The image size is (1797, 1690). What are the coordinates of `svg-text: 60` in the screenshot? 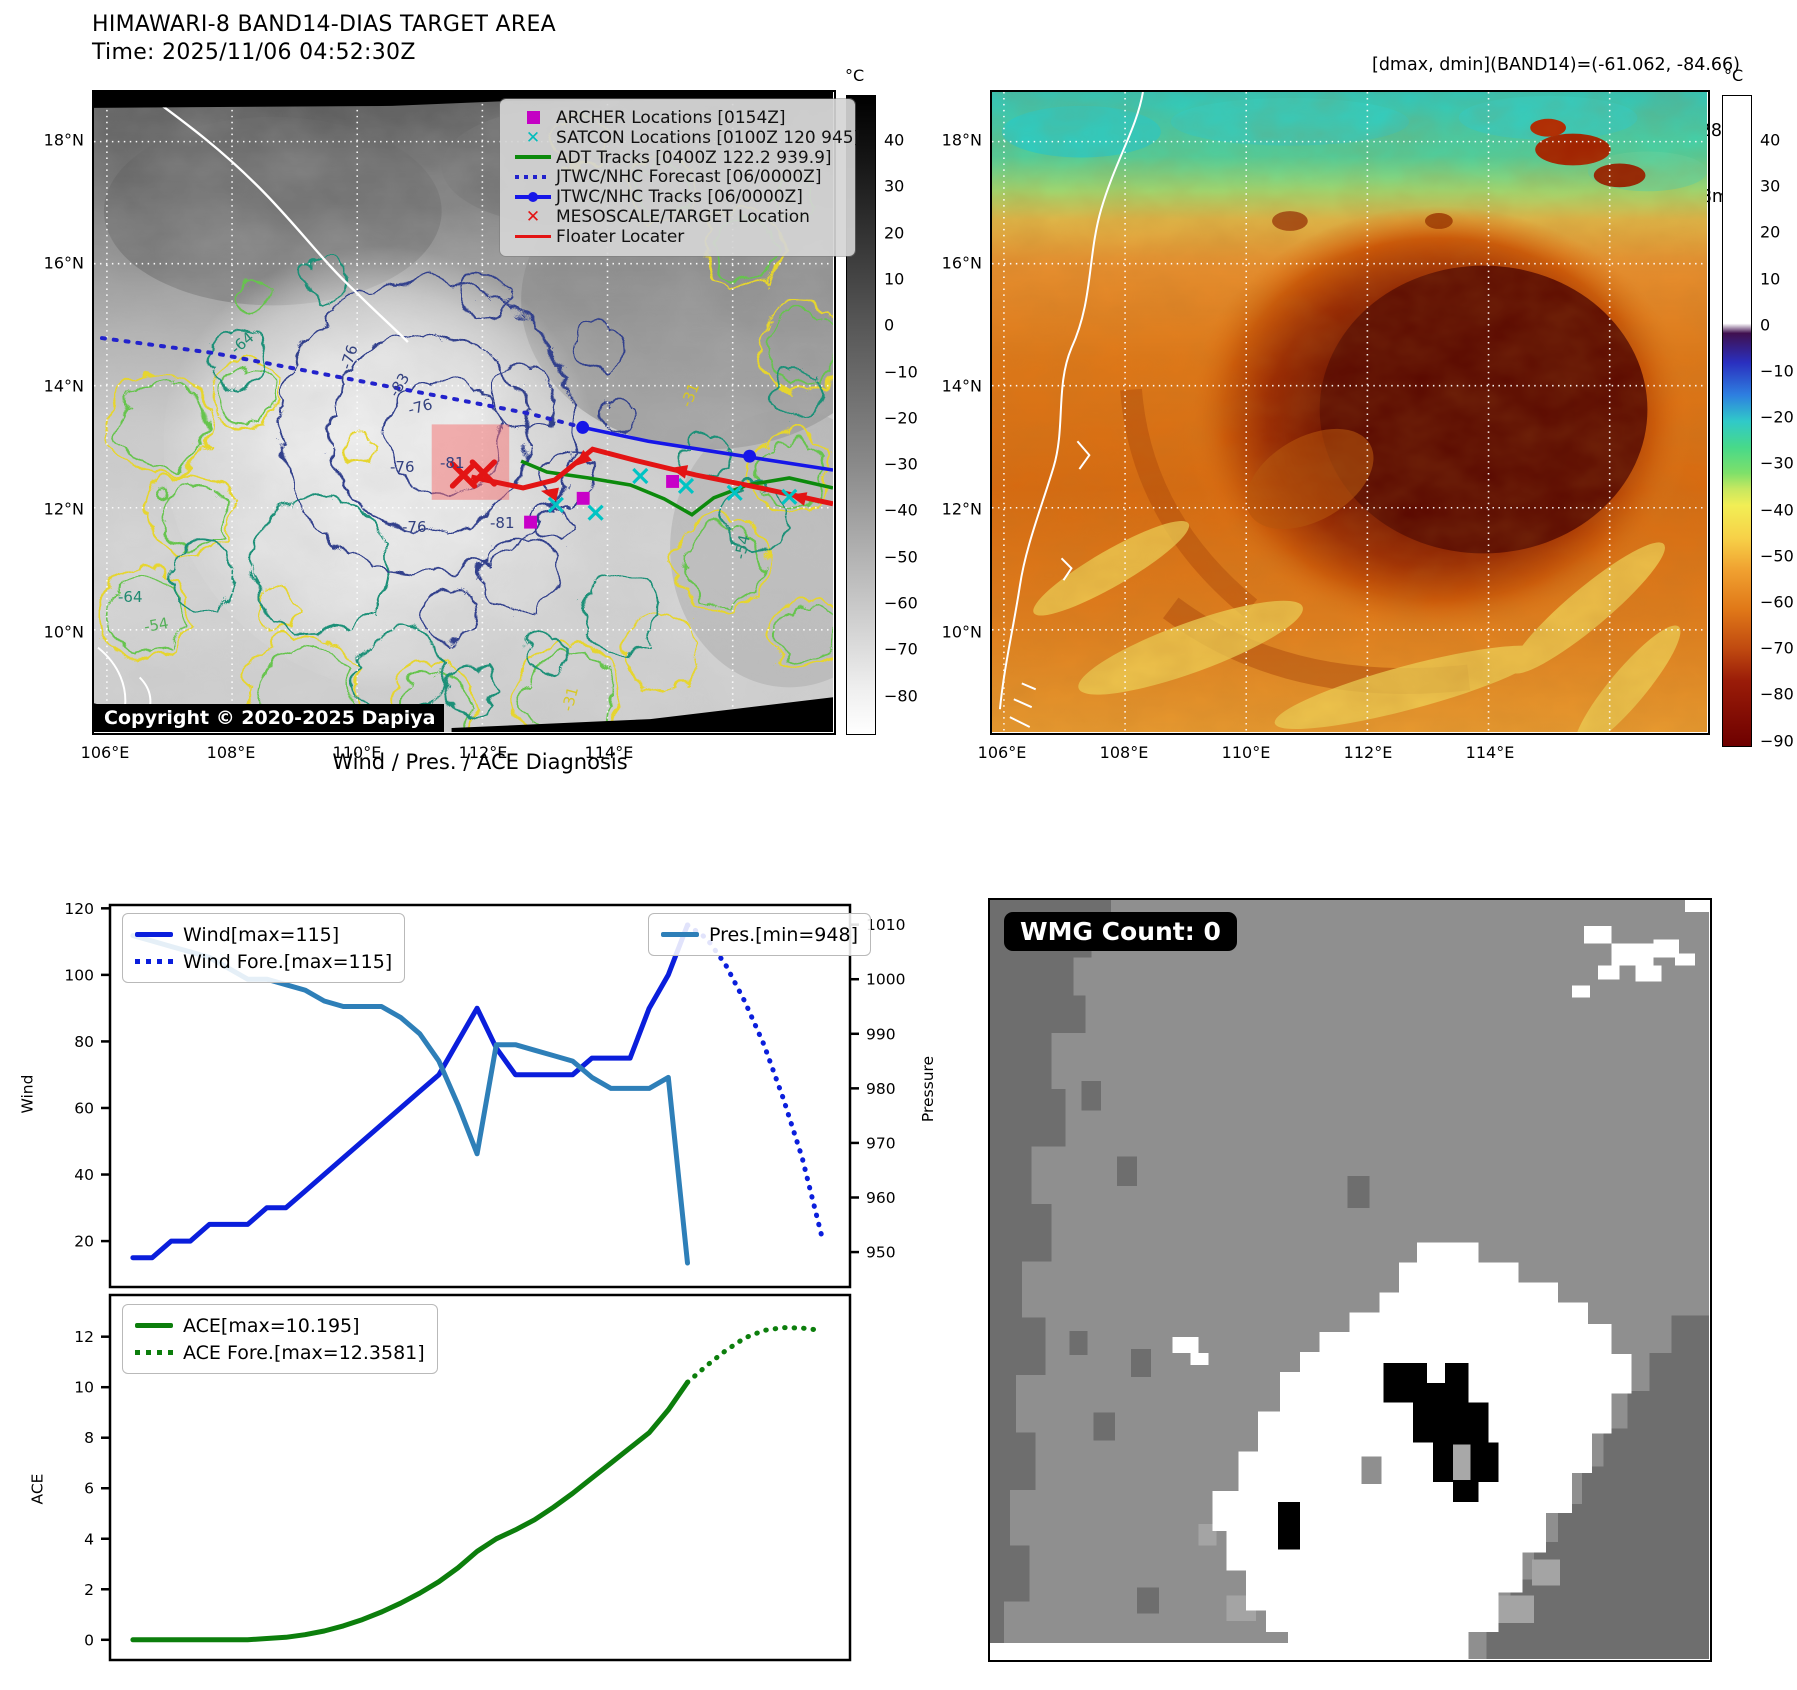 It's located at (84, 1108).